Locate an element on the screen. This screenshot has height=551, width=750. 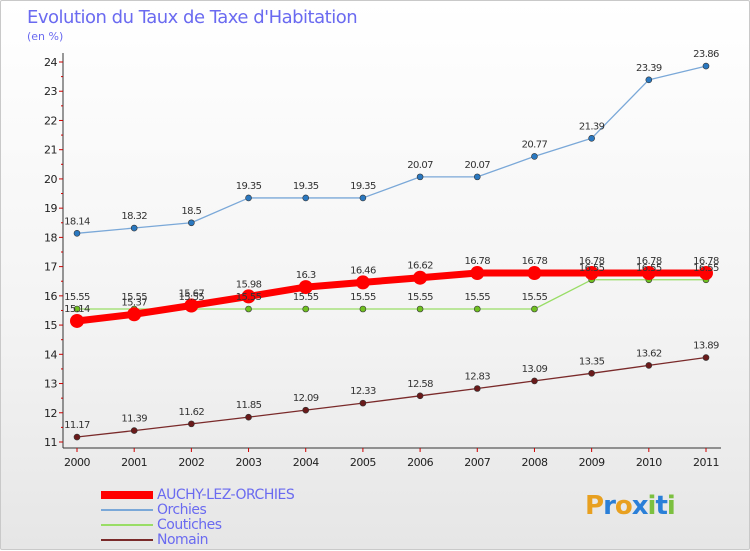
data-label-3: 11.17 is located at coordinates (77, 425).